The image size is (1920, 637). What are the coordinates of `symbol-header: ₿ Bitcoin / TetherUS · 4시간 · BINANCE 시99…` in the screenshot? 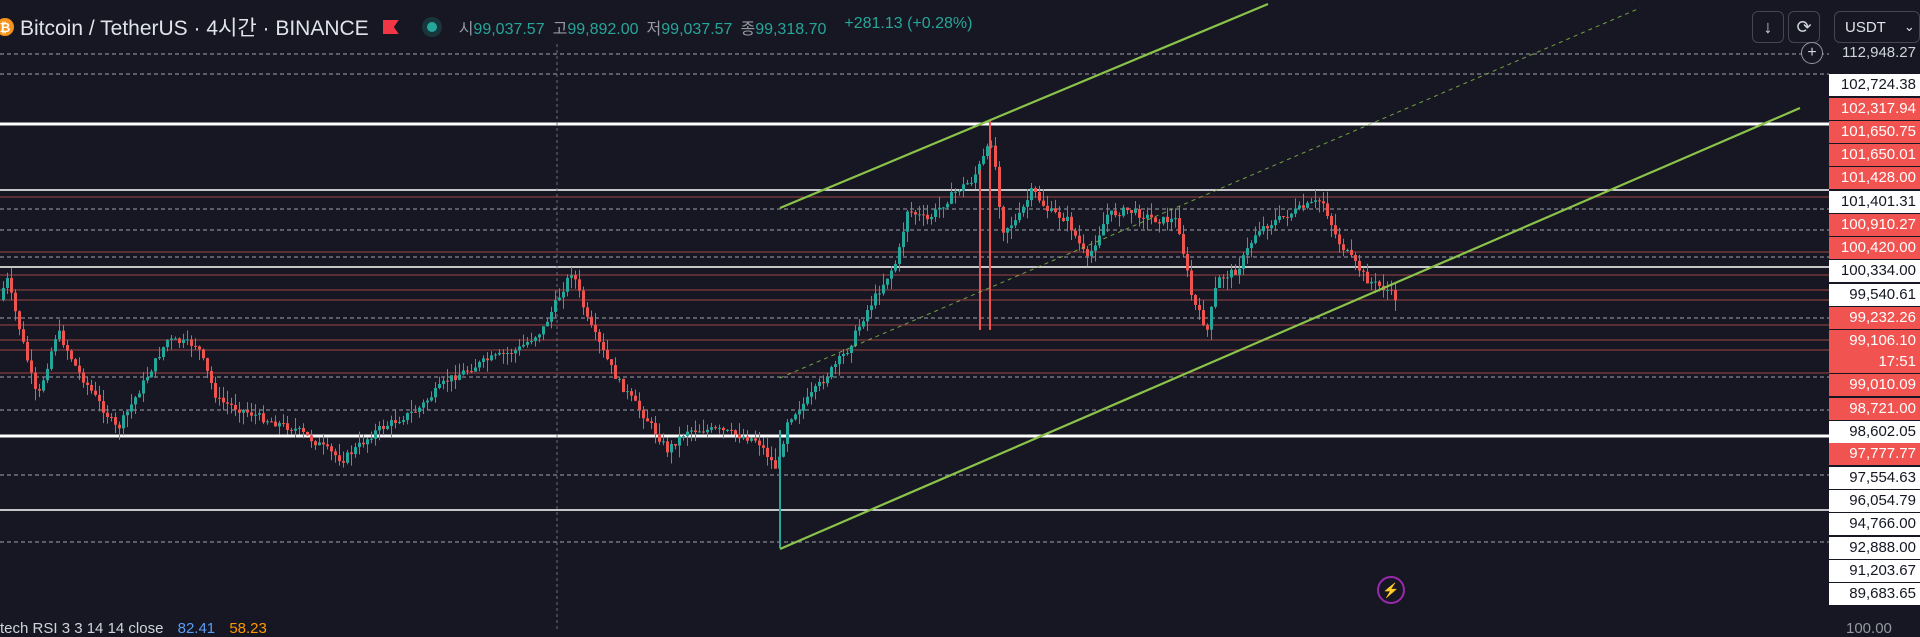 It's located at (486, 27).